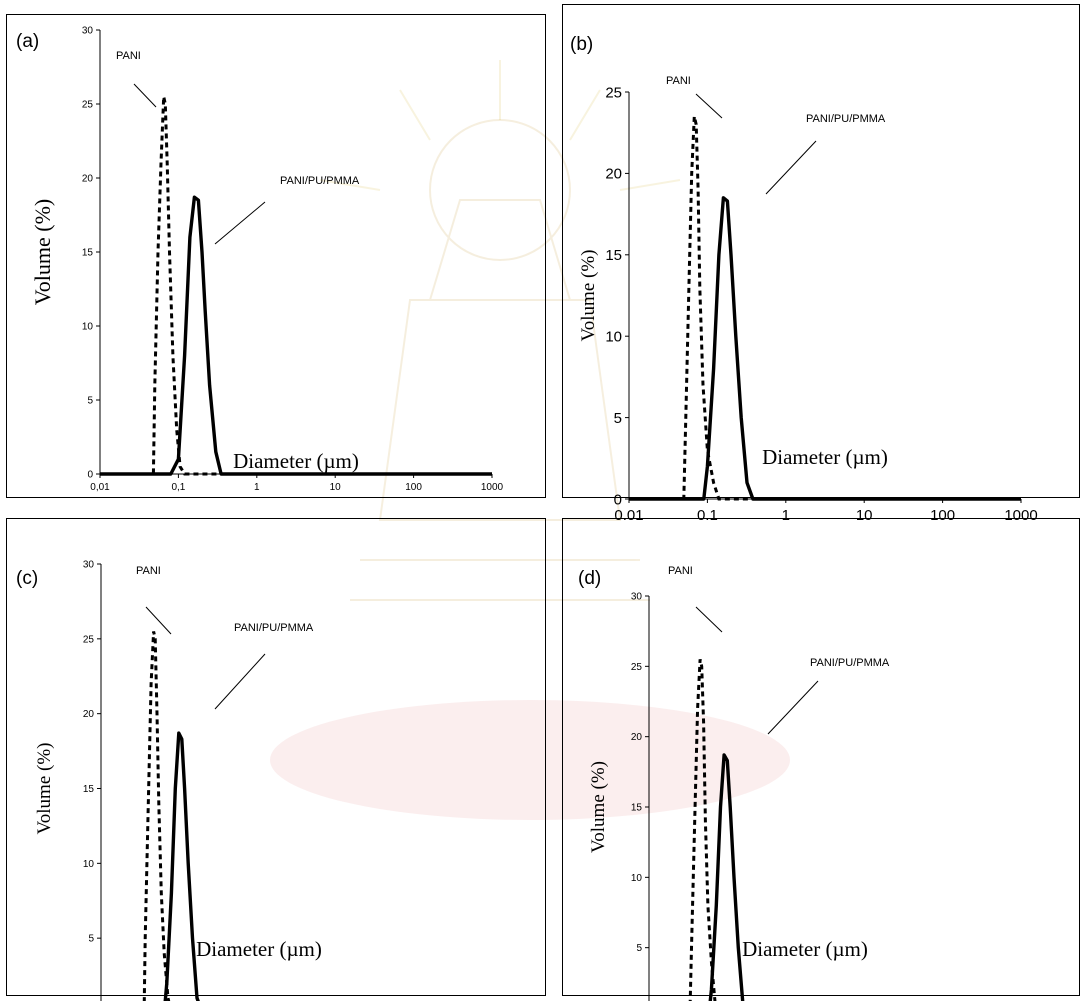 The height and width of the screenshot is (1001, 1082). Describe the element at coordinates (707, 515) in the screenshot. I see `x-tick-label: 0.1` at that location.